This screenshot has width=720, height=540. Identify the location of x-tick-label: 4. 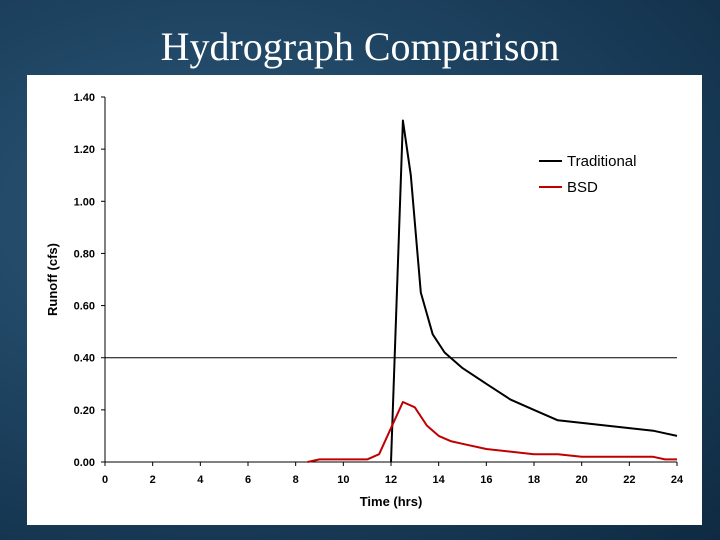
(200, 480).